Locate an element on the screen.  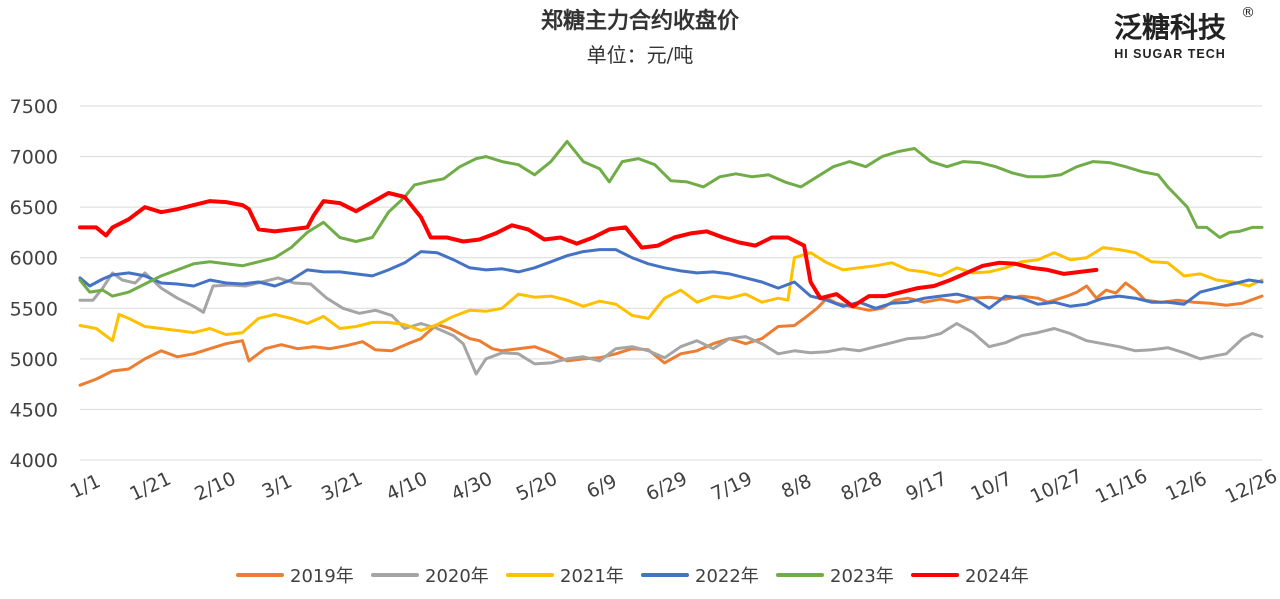
legend-item: 2023年 is located at coordinates (835, 576).